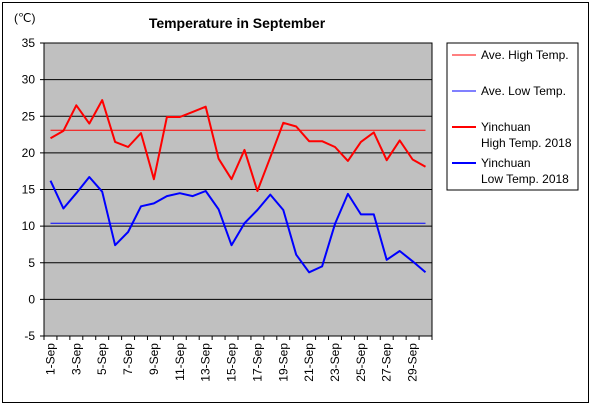 The height and width of the screenshot is (407, 593). I want to click on x-tick-label: 9-Sep, so click(154, 359).